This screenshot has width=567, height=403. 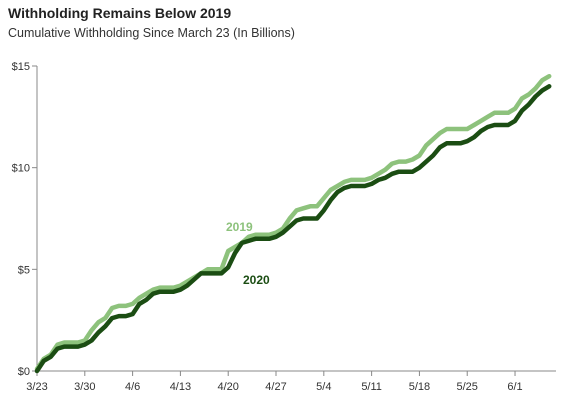 What do you see at coordinates (419, 387) in the screenshot?
I see `x-tick-label: 5/18` at bounding box center [419, 387].